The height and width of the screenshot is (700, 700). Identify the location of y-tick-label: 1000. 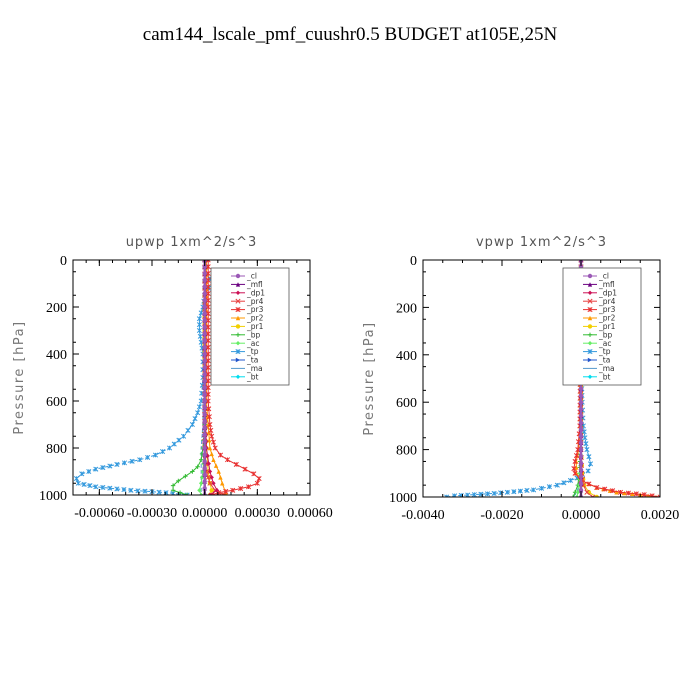
(53, 496).